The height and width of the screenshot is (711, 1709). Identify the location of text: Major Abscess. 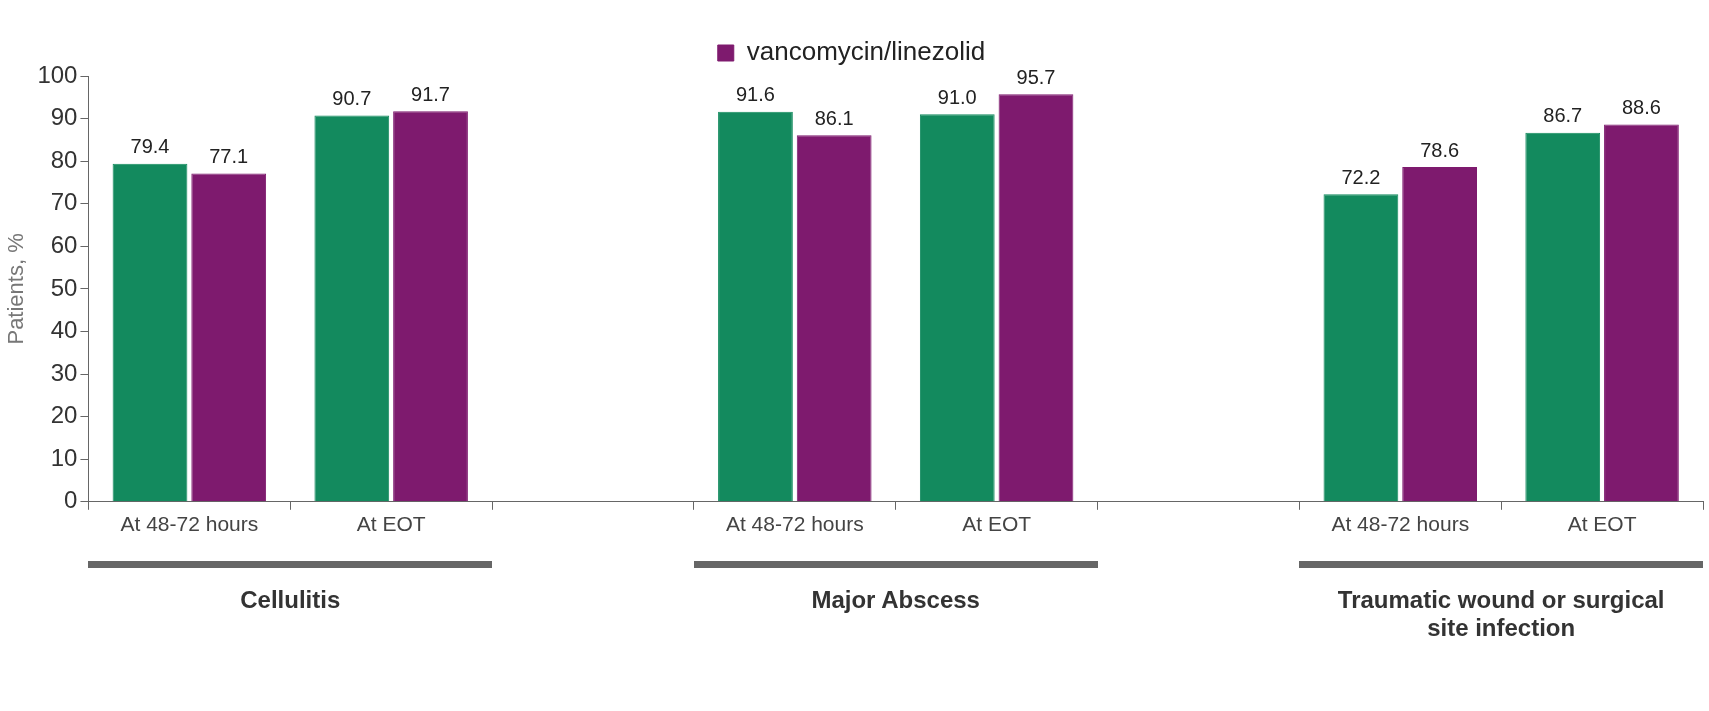
(895, 600).